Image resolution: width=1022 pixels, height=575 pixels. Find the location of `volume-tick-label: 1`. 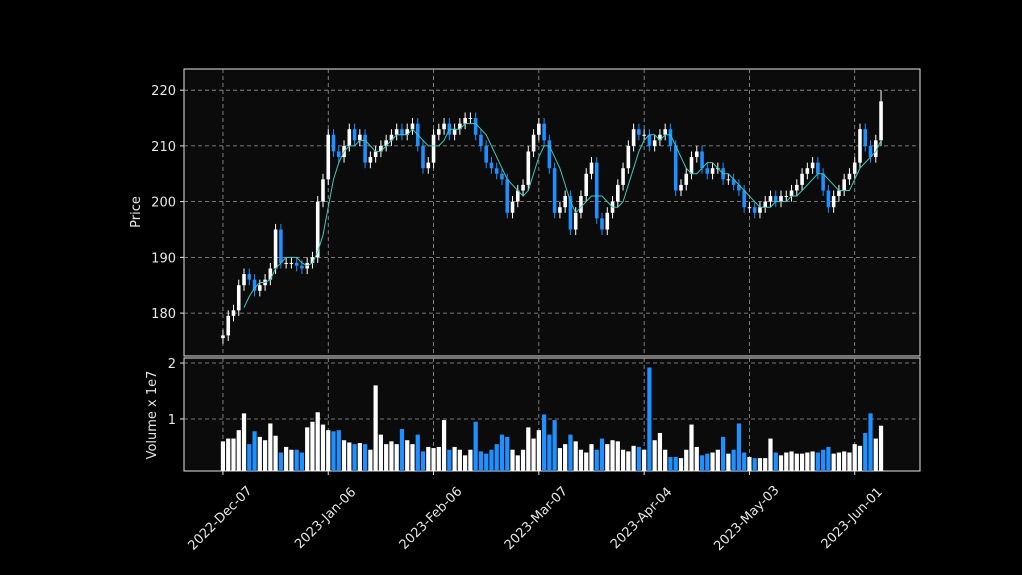

volume-tick-label: 1 is located at coordinates (172, 420).